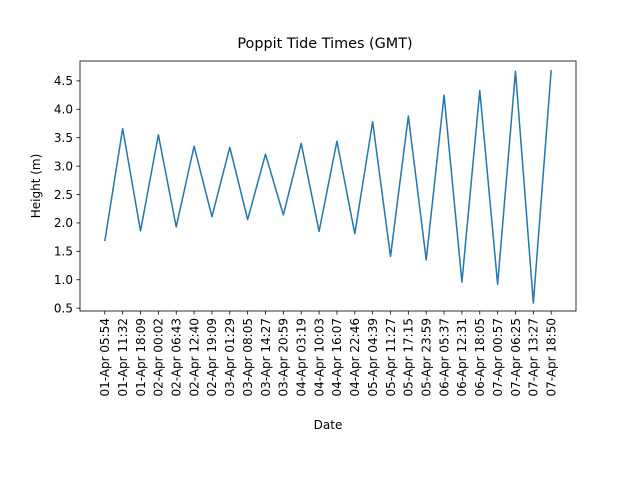 This screenshot has width=640, height=480. I want to click on y-tick-label: 1.0, so click(63, 280).